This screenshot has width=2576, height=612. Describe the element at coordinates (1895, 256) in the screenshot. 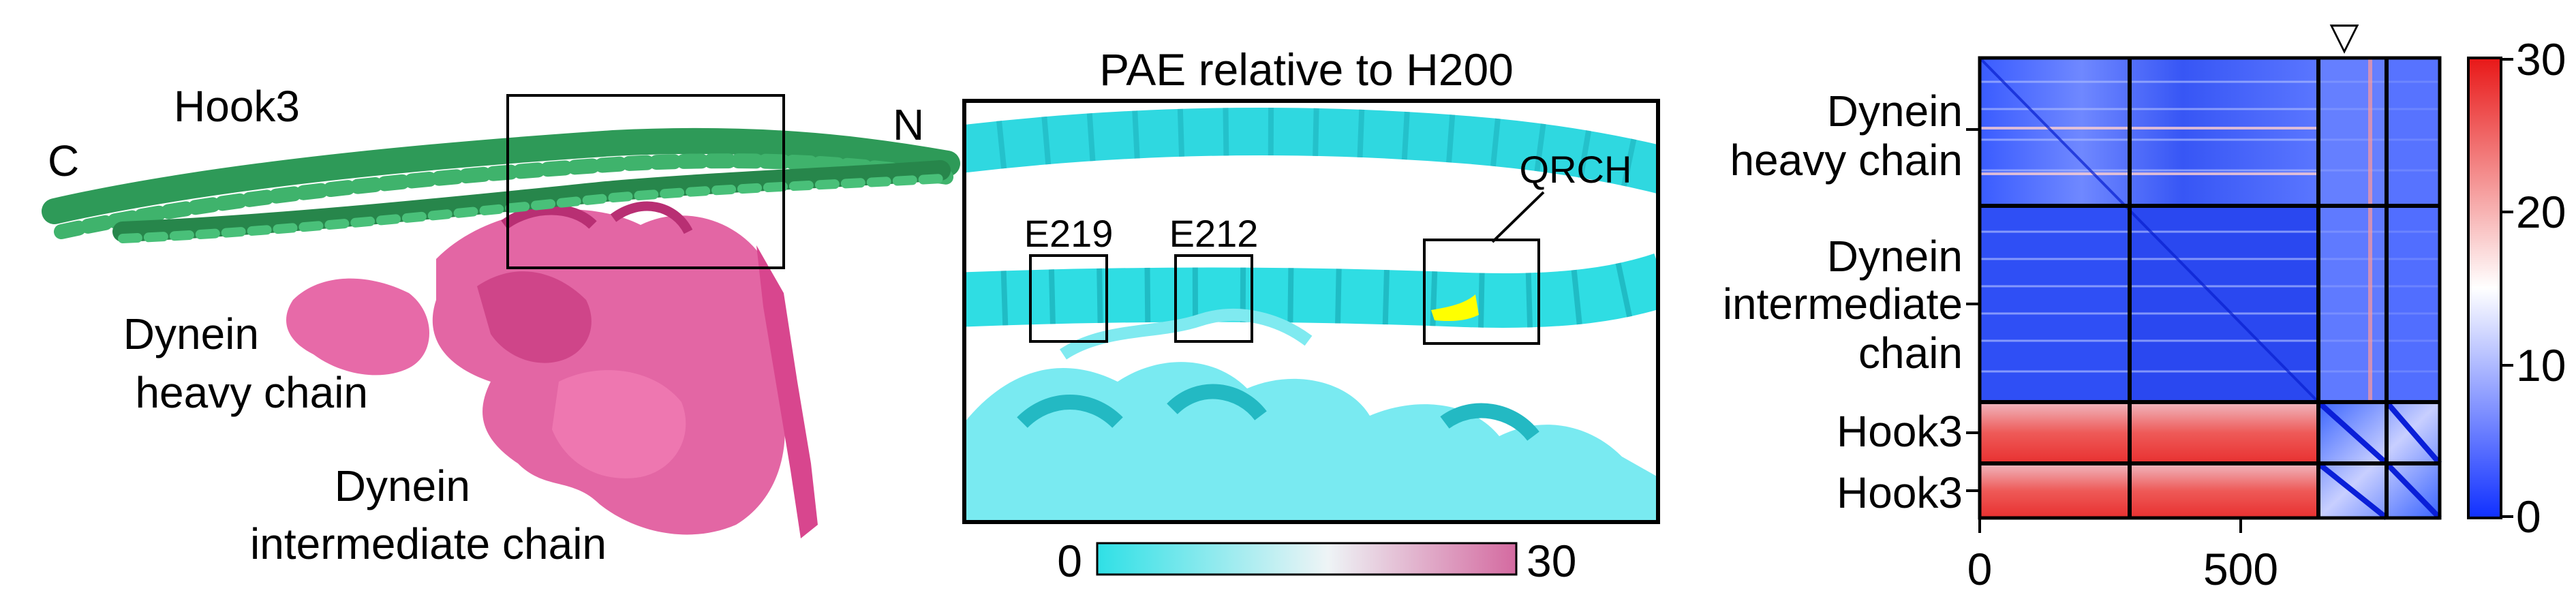

I see `row-label-dic-1: Dynein` at that location.